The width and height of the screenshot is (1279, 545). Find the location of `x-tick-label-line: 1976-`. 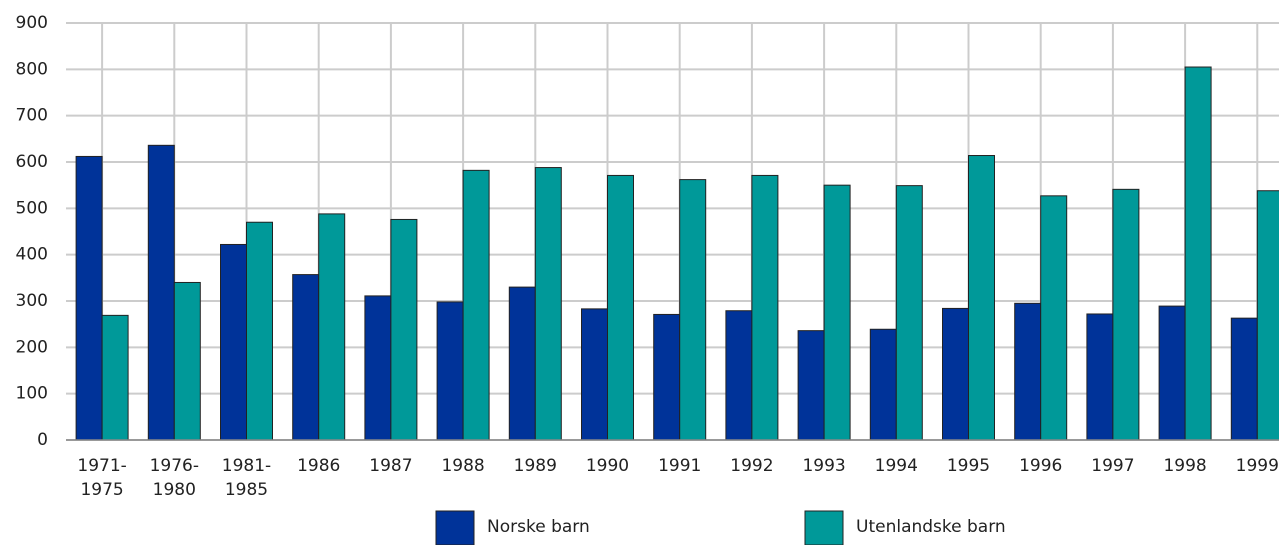

x-tick-label-line: 1976- is located at coordinates (174, 466).